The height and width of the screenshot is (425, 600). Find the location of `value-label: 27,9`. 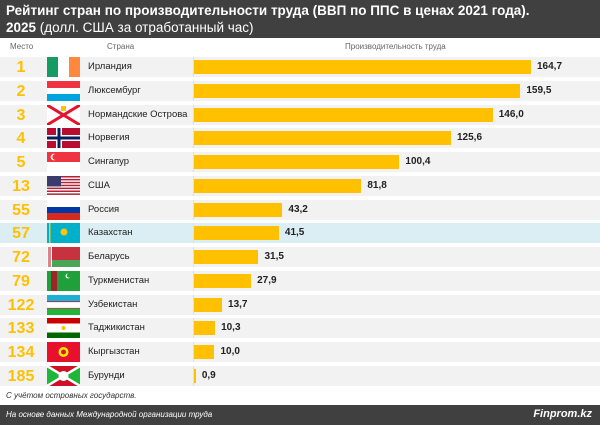

value-label: 27,9 is located at coordinates (267, 280).